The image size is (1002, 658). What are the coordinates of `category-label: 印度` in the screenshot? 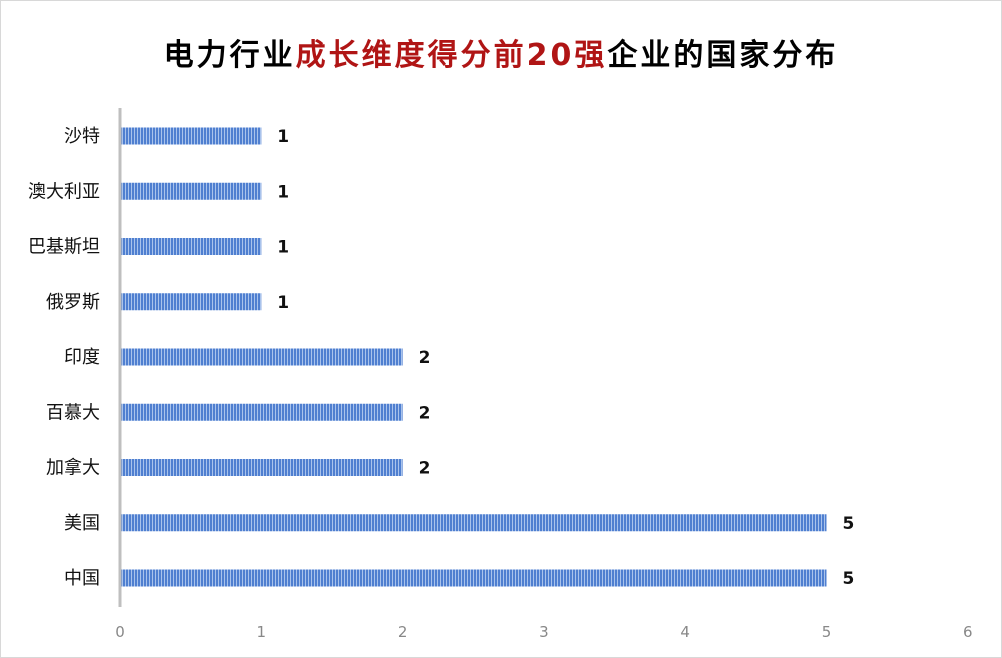 It's located at (82, 357).